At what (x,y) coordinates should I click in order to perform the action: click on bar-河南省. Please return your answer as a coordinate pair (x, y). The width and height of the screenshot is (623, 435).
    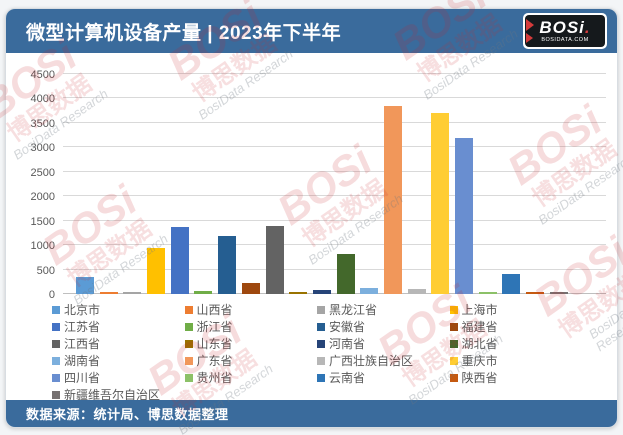
    Looking at the image, I should click on (321, 292).